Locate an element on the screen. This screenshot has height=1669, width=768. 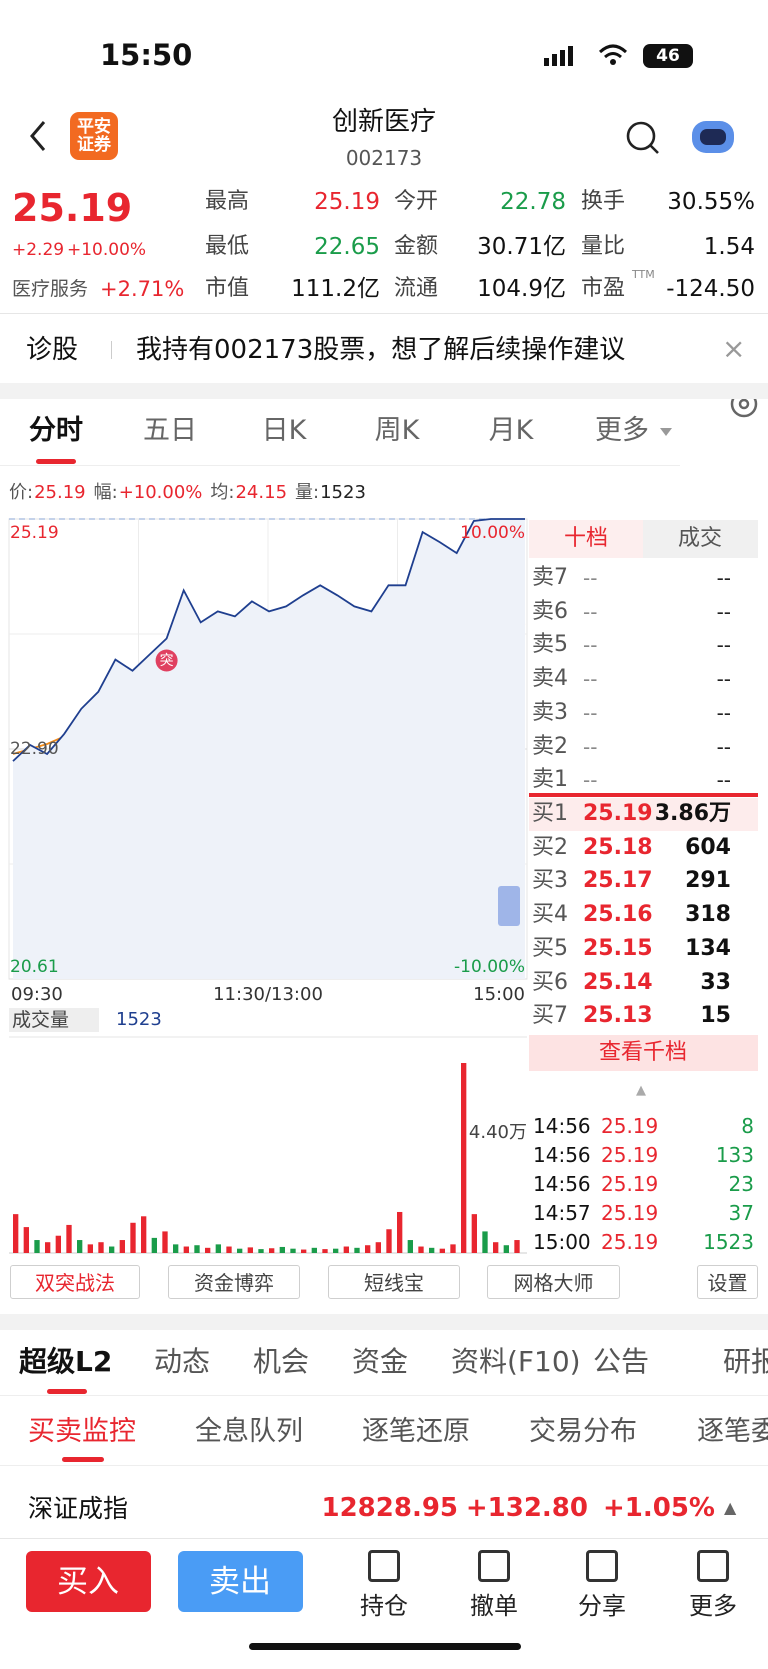
sub-tab: 逐笔委托 is located at coordinates (732, 1431).